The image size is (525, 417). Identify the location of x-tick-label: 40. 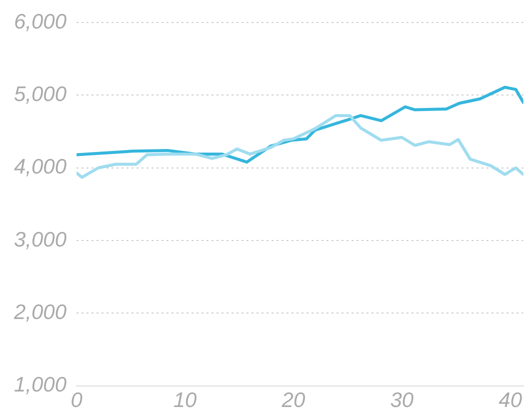
(510, 400).